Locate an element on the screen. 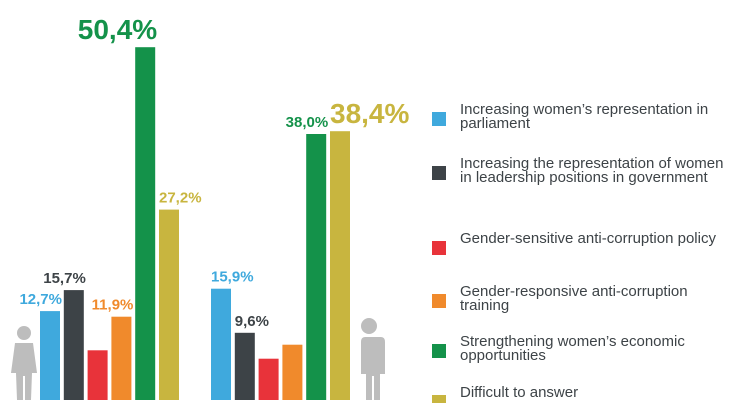 The image size is (731, 403). woman-icon is located at coordinates (24, 363).